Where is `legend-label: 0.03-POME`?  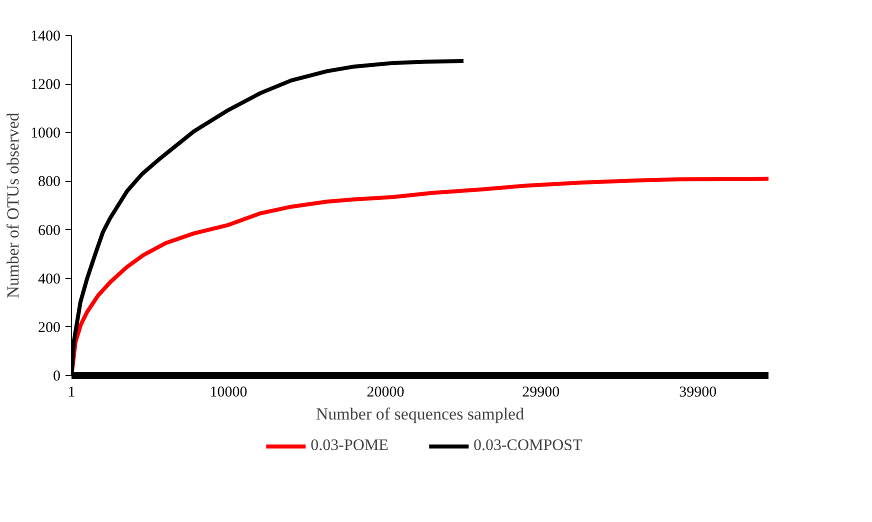 legend-label: 0.03-POME is located at coordinates (349, 446).